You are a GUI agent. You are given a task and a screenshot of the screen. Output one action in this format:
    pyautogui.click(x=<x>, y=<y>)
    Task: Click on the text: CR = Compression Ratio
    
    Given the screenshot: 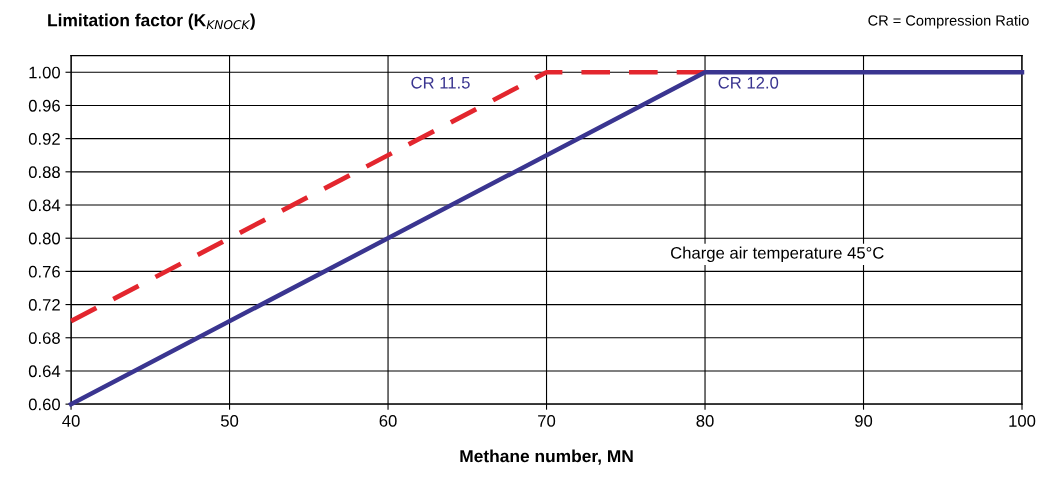 What is the action you would take?
    pyautogui.click(x=948, y=21)
    